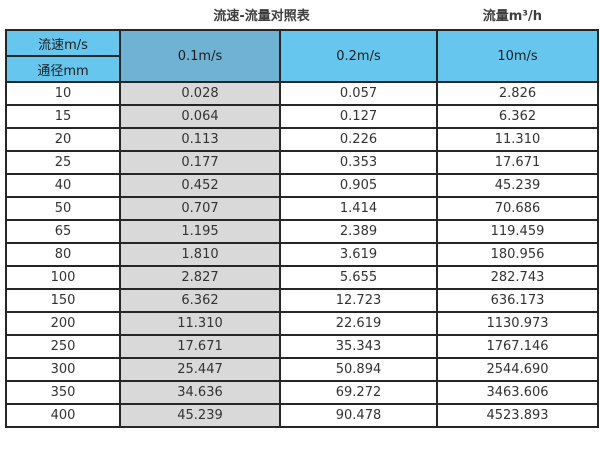 This screenshot has height=466, width=600. I want to click on header-row-bottom: 通径mm, so click(301, 69).